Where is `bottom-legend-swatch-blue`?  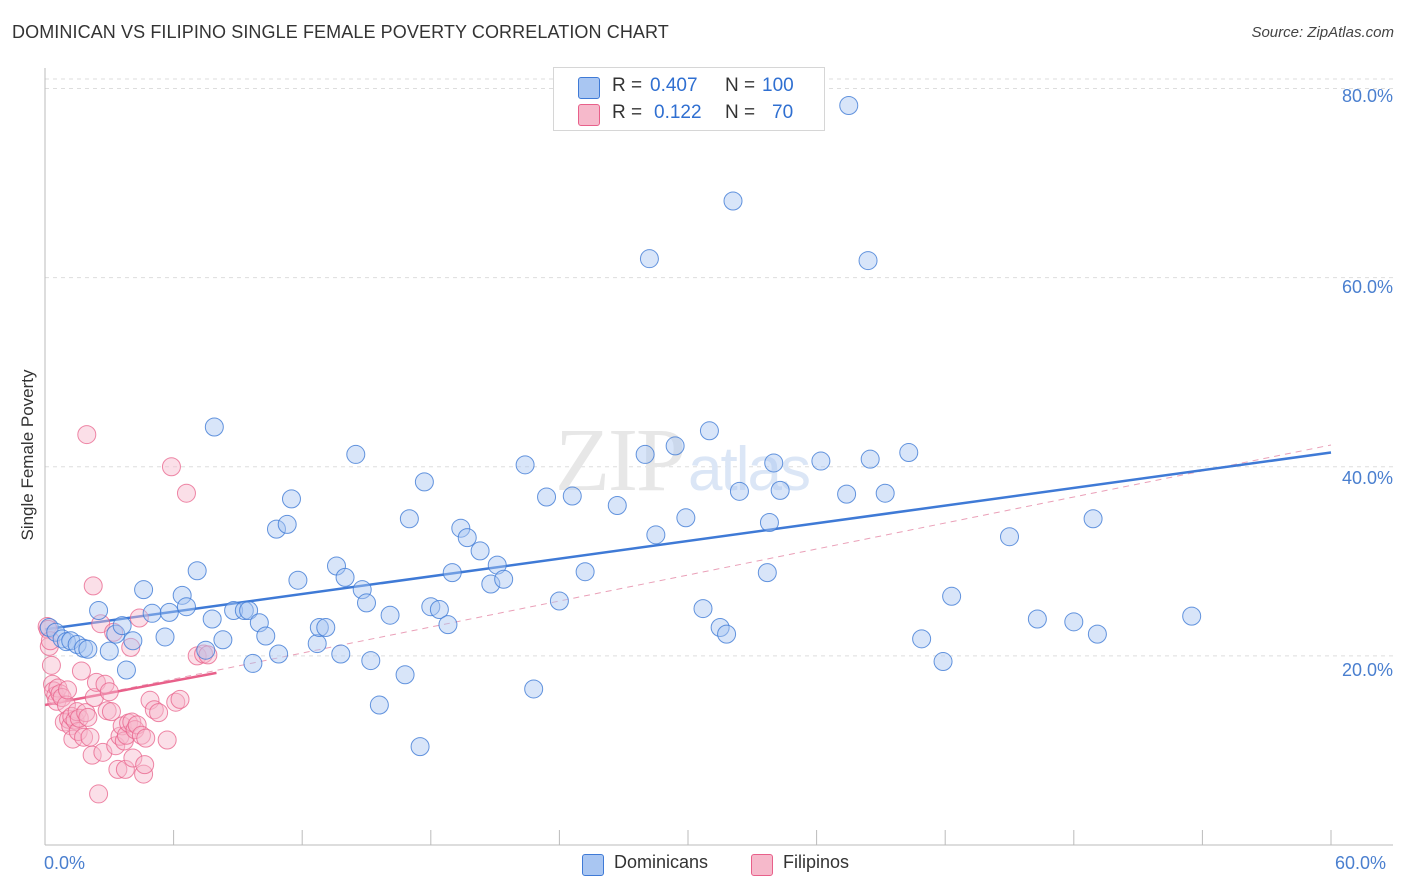 bottom-legend-swatch-blue is located at coordinates (593, 865).